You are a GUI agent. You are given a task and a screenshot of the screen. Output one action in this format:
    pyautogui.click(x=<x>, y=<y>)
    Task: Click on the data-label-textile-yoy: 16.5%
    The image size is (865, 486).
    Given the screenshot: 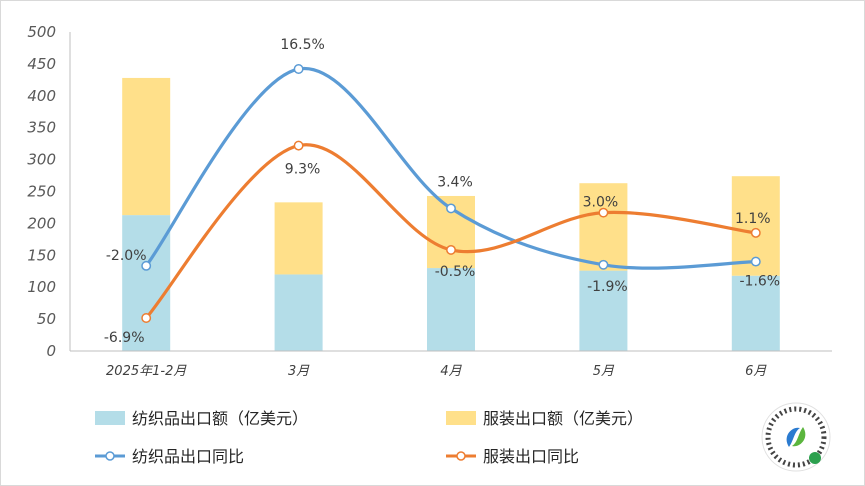 What is the action you would take?
    pyautogui.click(x=302, y=45)
    